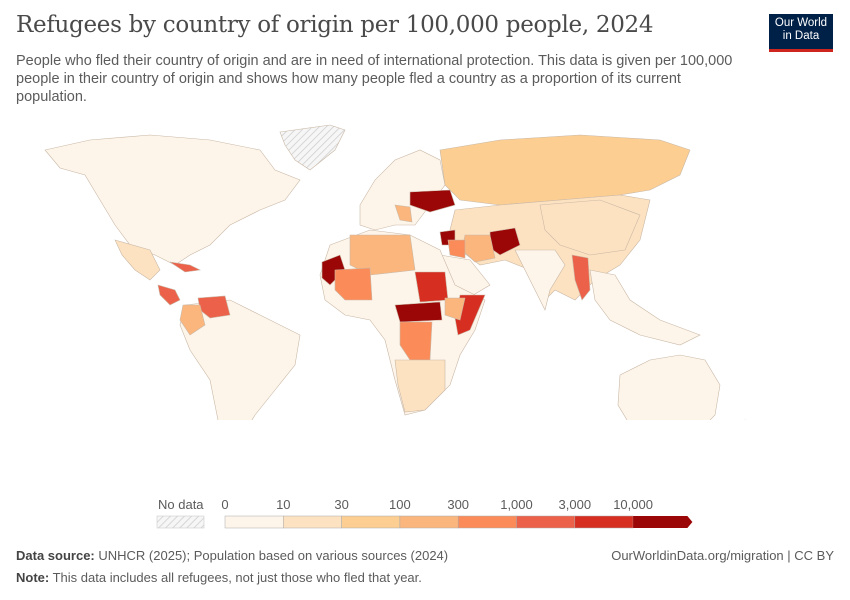 The image size is (850, 600). What do you see at coordinates (420, 386) in the screenshot?
I see `region-southern-africa` at bounding box center [420, 386].